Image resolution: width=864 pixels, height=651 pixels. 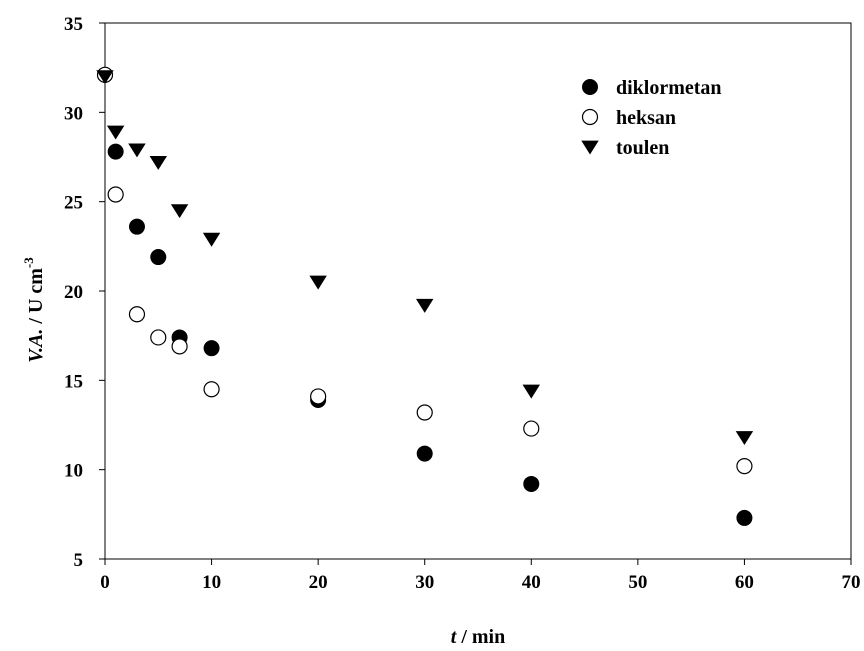 What do you see at coordinates (637, 582) in the screenshot?
I see `x-tick-label: 50` at bounding box center [637, 582].